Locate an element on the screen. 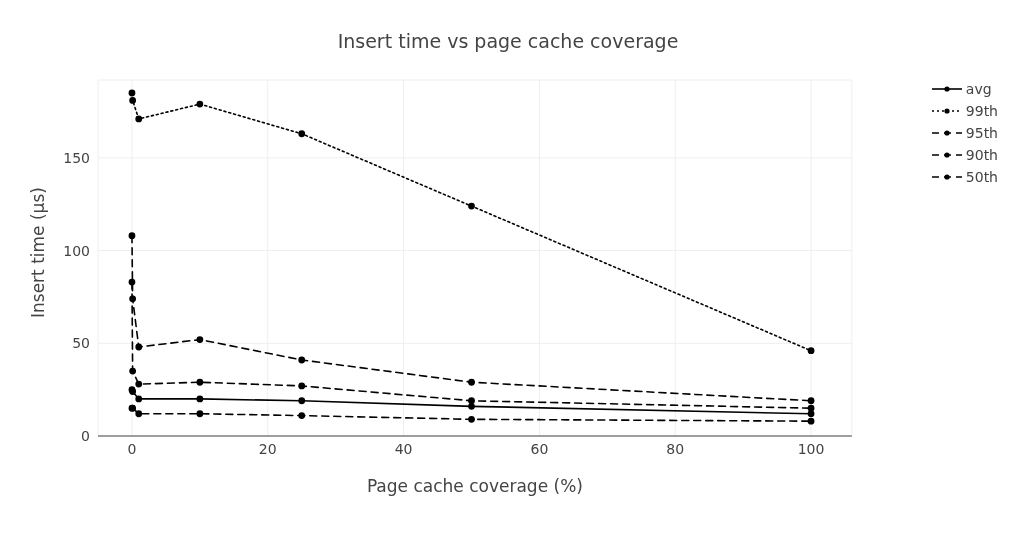 The image size is (1016, 534). x-tick-label: 40 is located at coordinates (403, 448).